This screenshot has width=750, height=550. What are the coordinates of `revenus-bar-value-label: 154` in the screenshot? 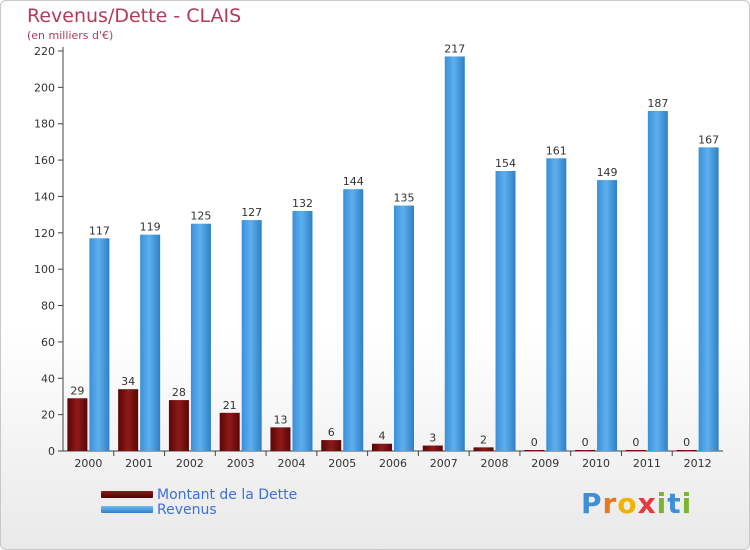 It's located at (505, 163).